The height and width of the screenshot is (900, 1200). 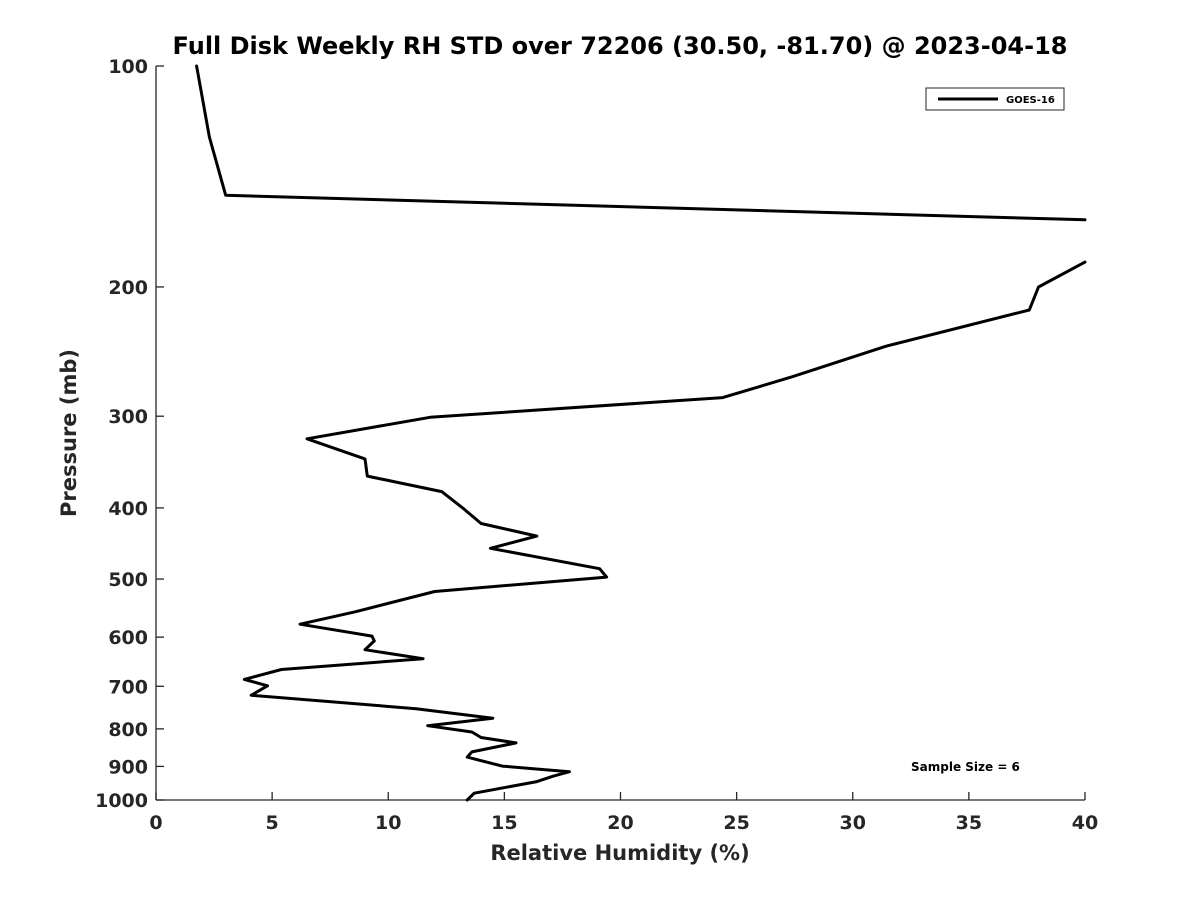 What do you see at coordinates (128, 509) in the screenshot?
I see `y-tick-label: 400` at bounding box center [128, 509].